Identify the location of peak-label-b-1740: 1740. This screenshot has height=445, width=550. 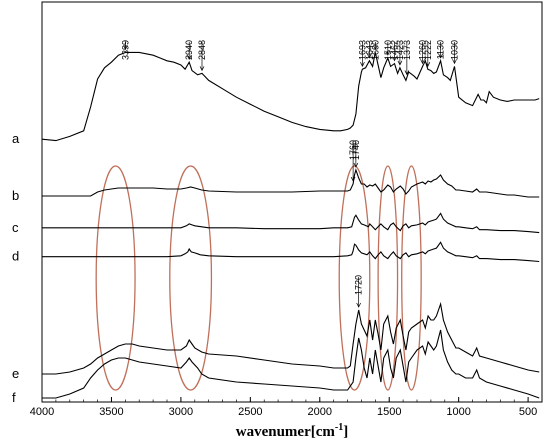
(356, 150).